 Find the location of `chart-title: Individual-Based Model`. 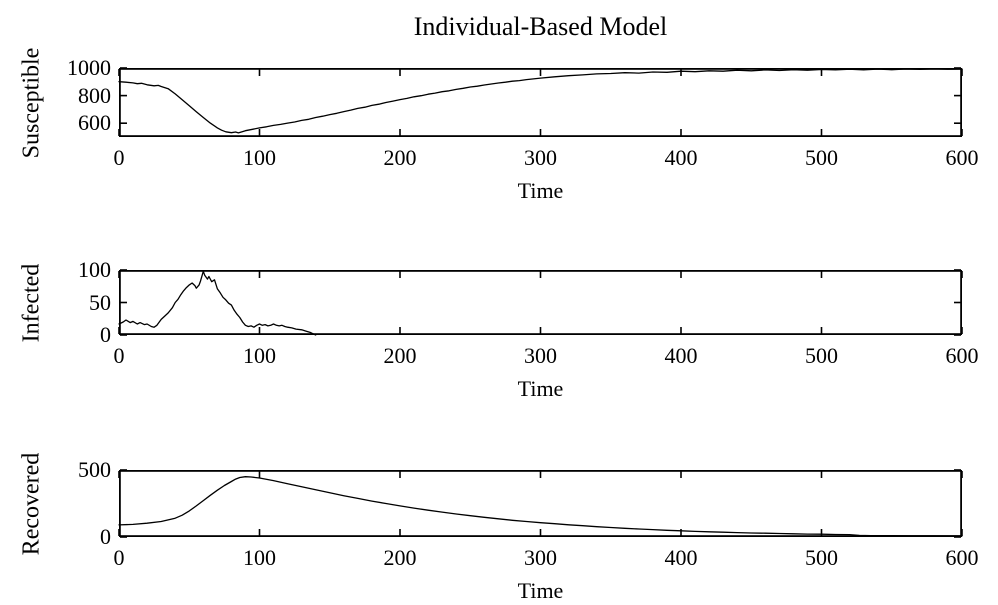

chart-title: Individual-Based Model is located at coordinates (540, 26).